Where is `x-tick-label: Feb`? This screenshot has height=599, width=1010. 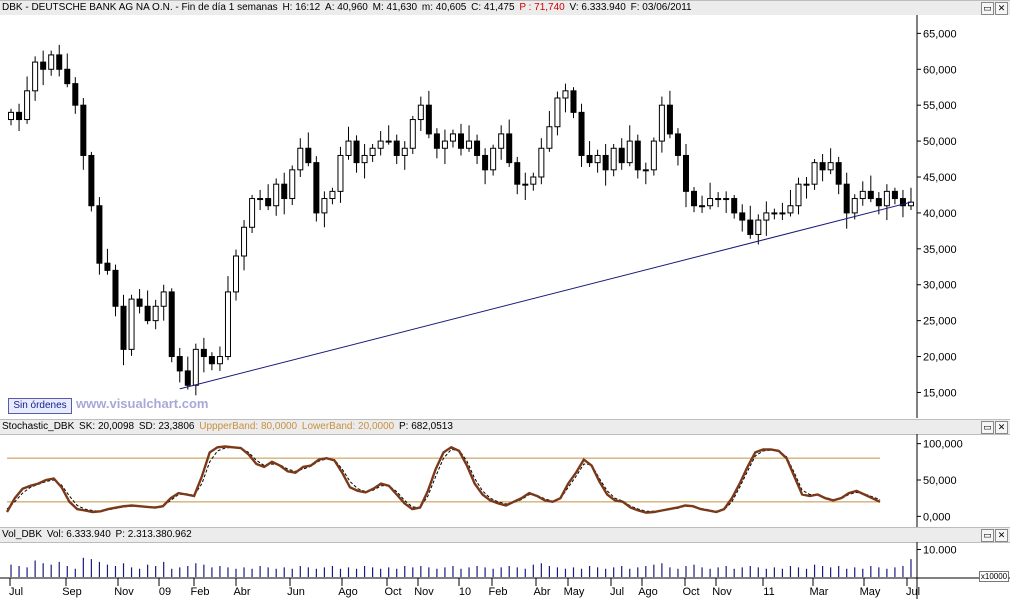
x-tick-label: Feb is located at coordinates (498, 592).